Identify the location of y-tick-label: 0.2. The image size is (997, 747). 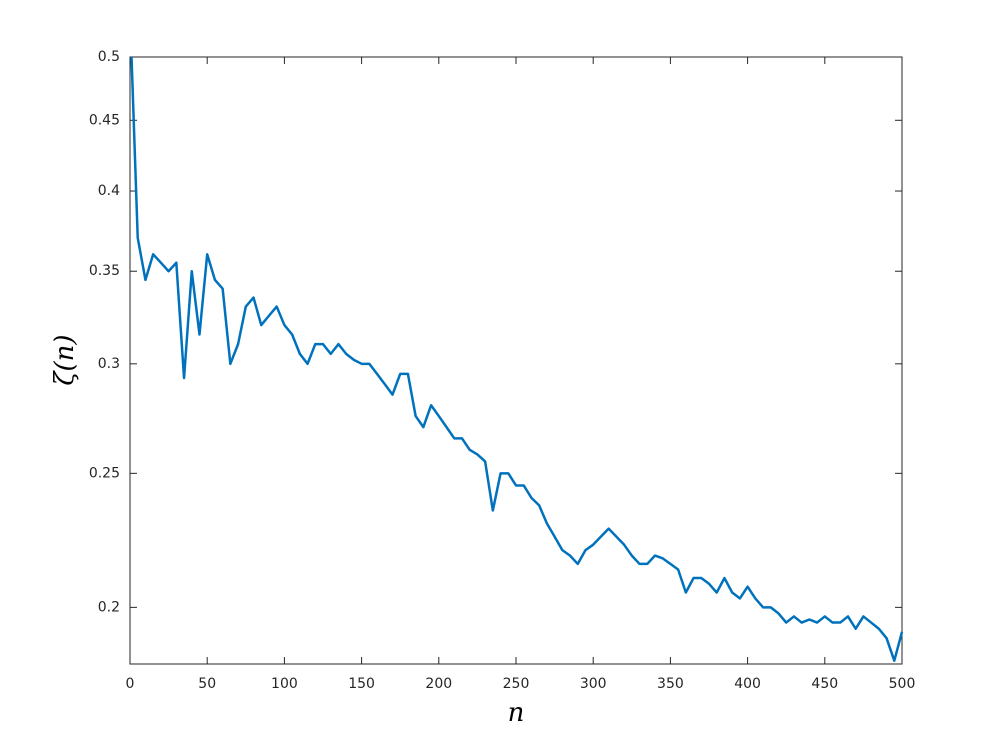
(109, 607).